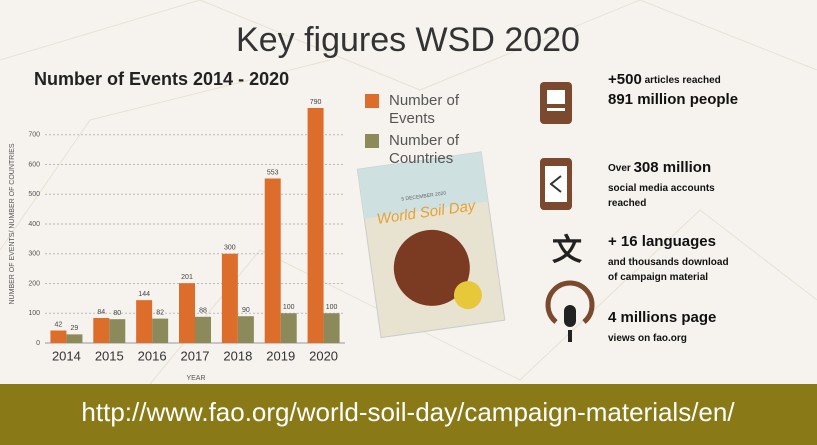 The height and width of the screenshot is (445, 817). I want to click on stat-text: social media accounts, so click(661, 188).